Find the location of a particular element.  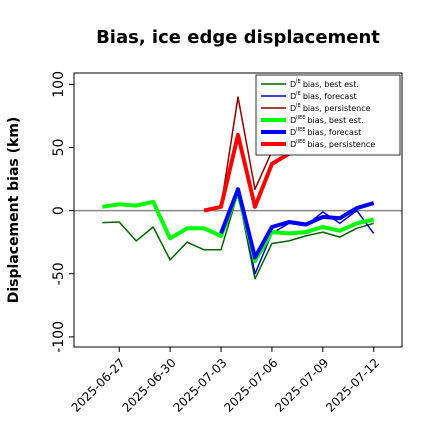

y-axis-label: Displacement bias (km) is located at coordinates (14, 210).